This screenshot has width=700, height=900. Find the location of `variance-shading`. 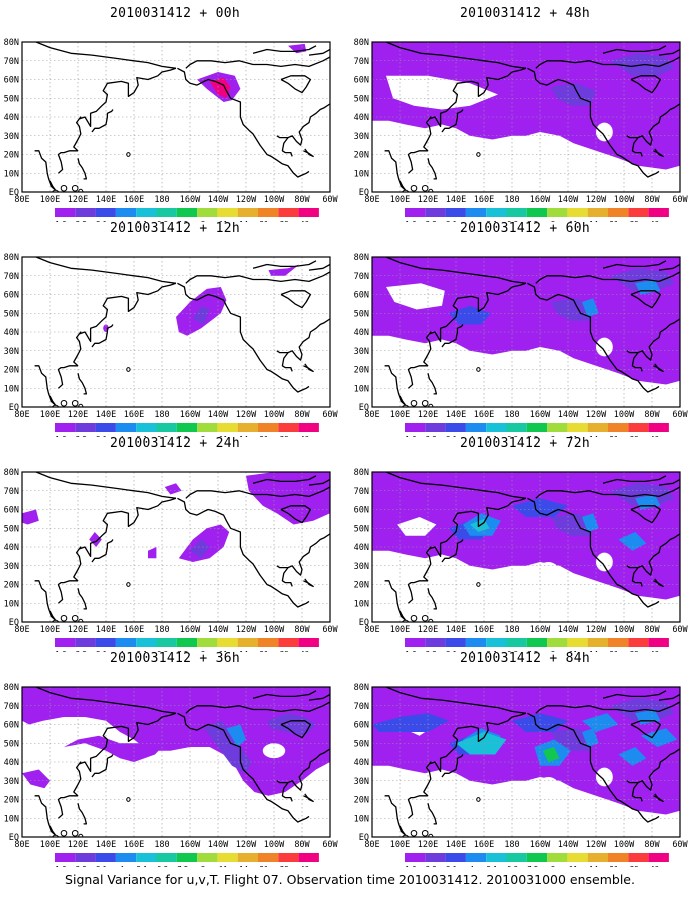

variance-shading is located at coordinates (201, 300).